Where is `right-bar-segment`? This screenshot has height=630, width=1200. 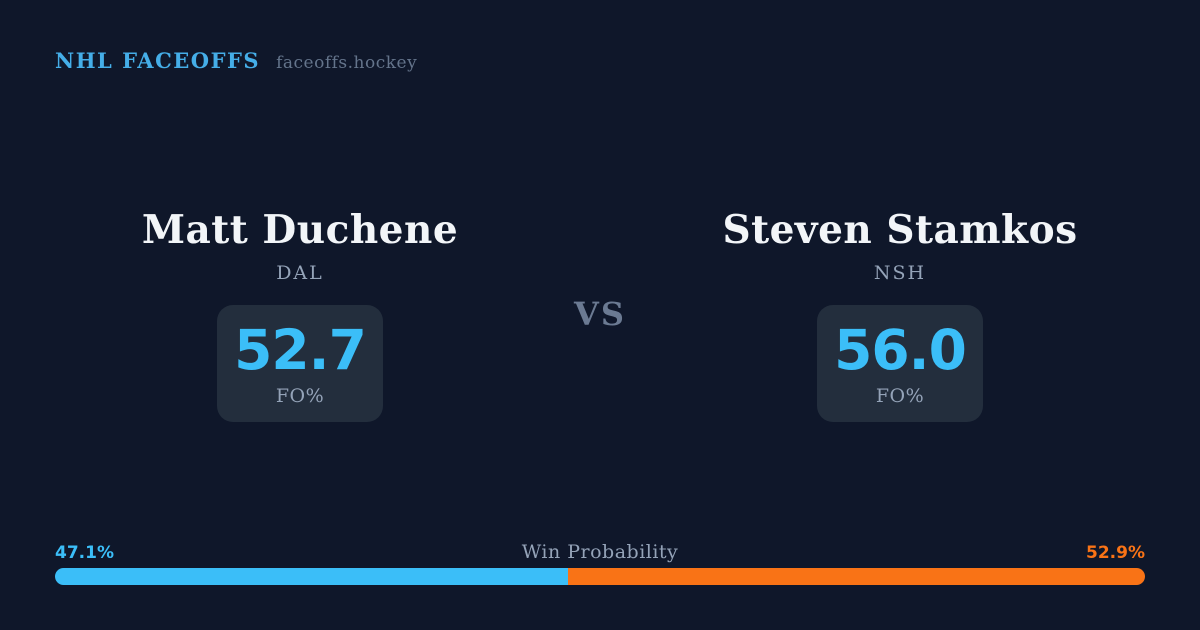 right-bar-segment is located at coordinates (856, 576).